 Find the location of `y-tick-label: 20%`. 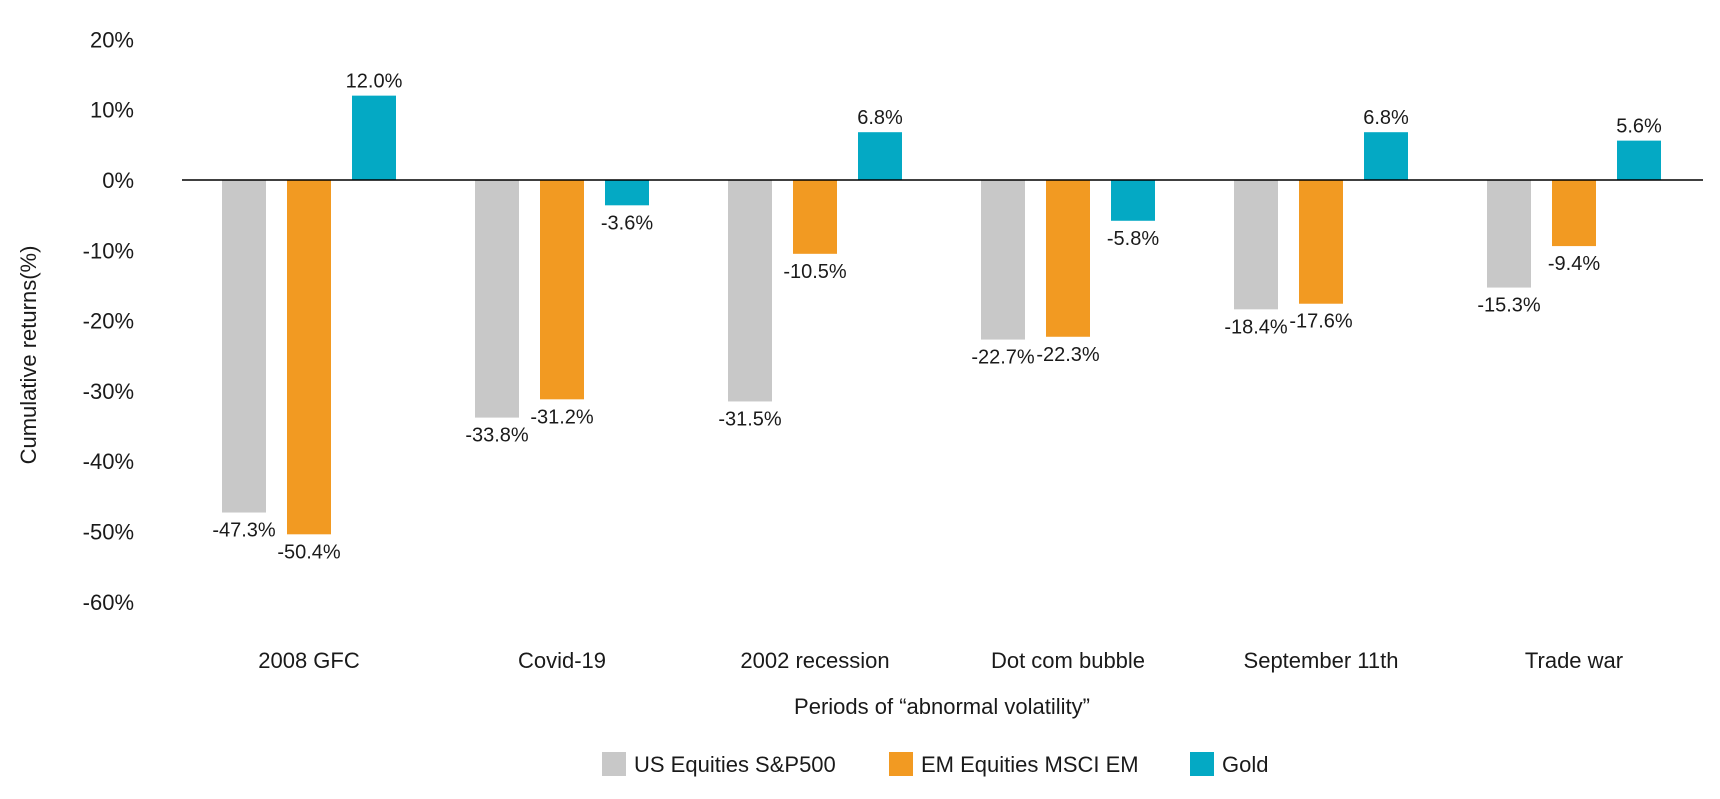

y-tick-label: 20% is located at coordinates (112, 39).